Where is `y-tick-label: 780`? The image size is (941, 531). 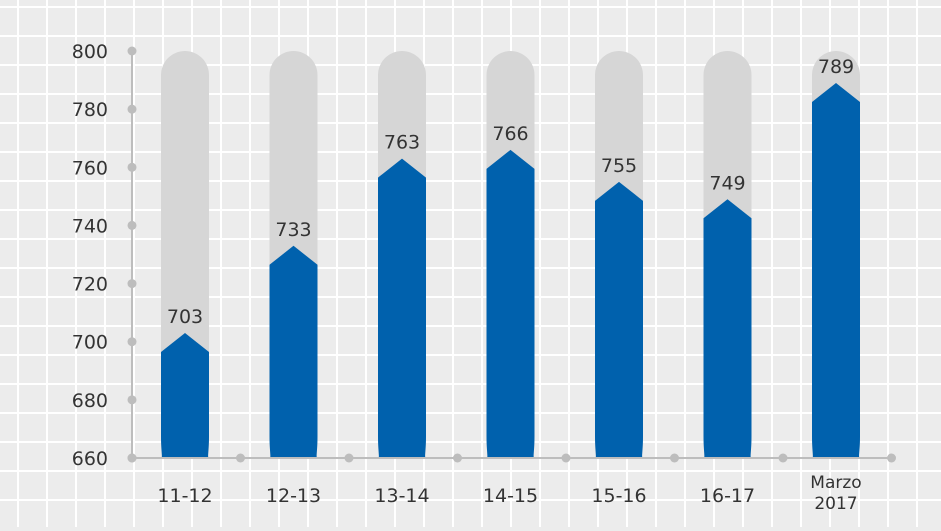 y-tick-label: 780 is located at coordinates (90, 110).